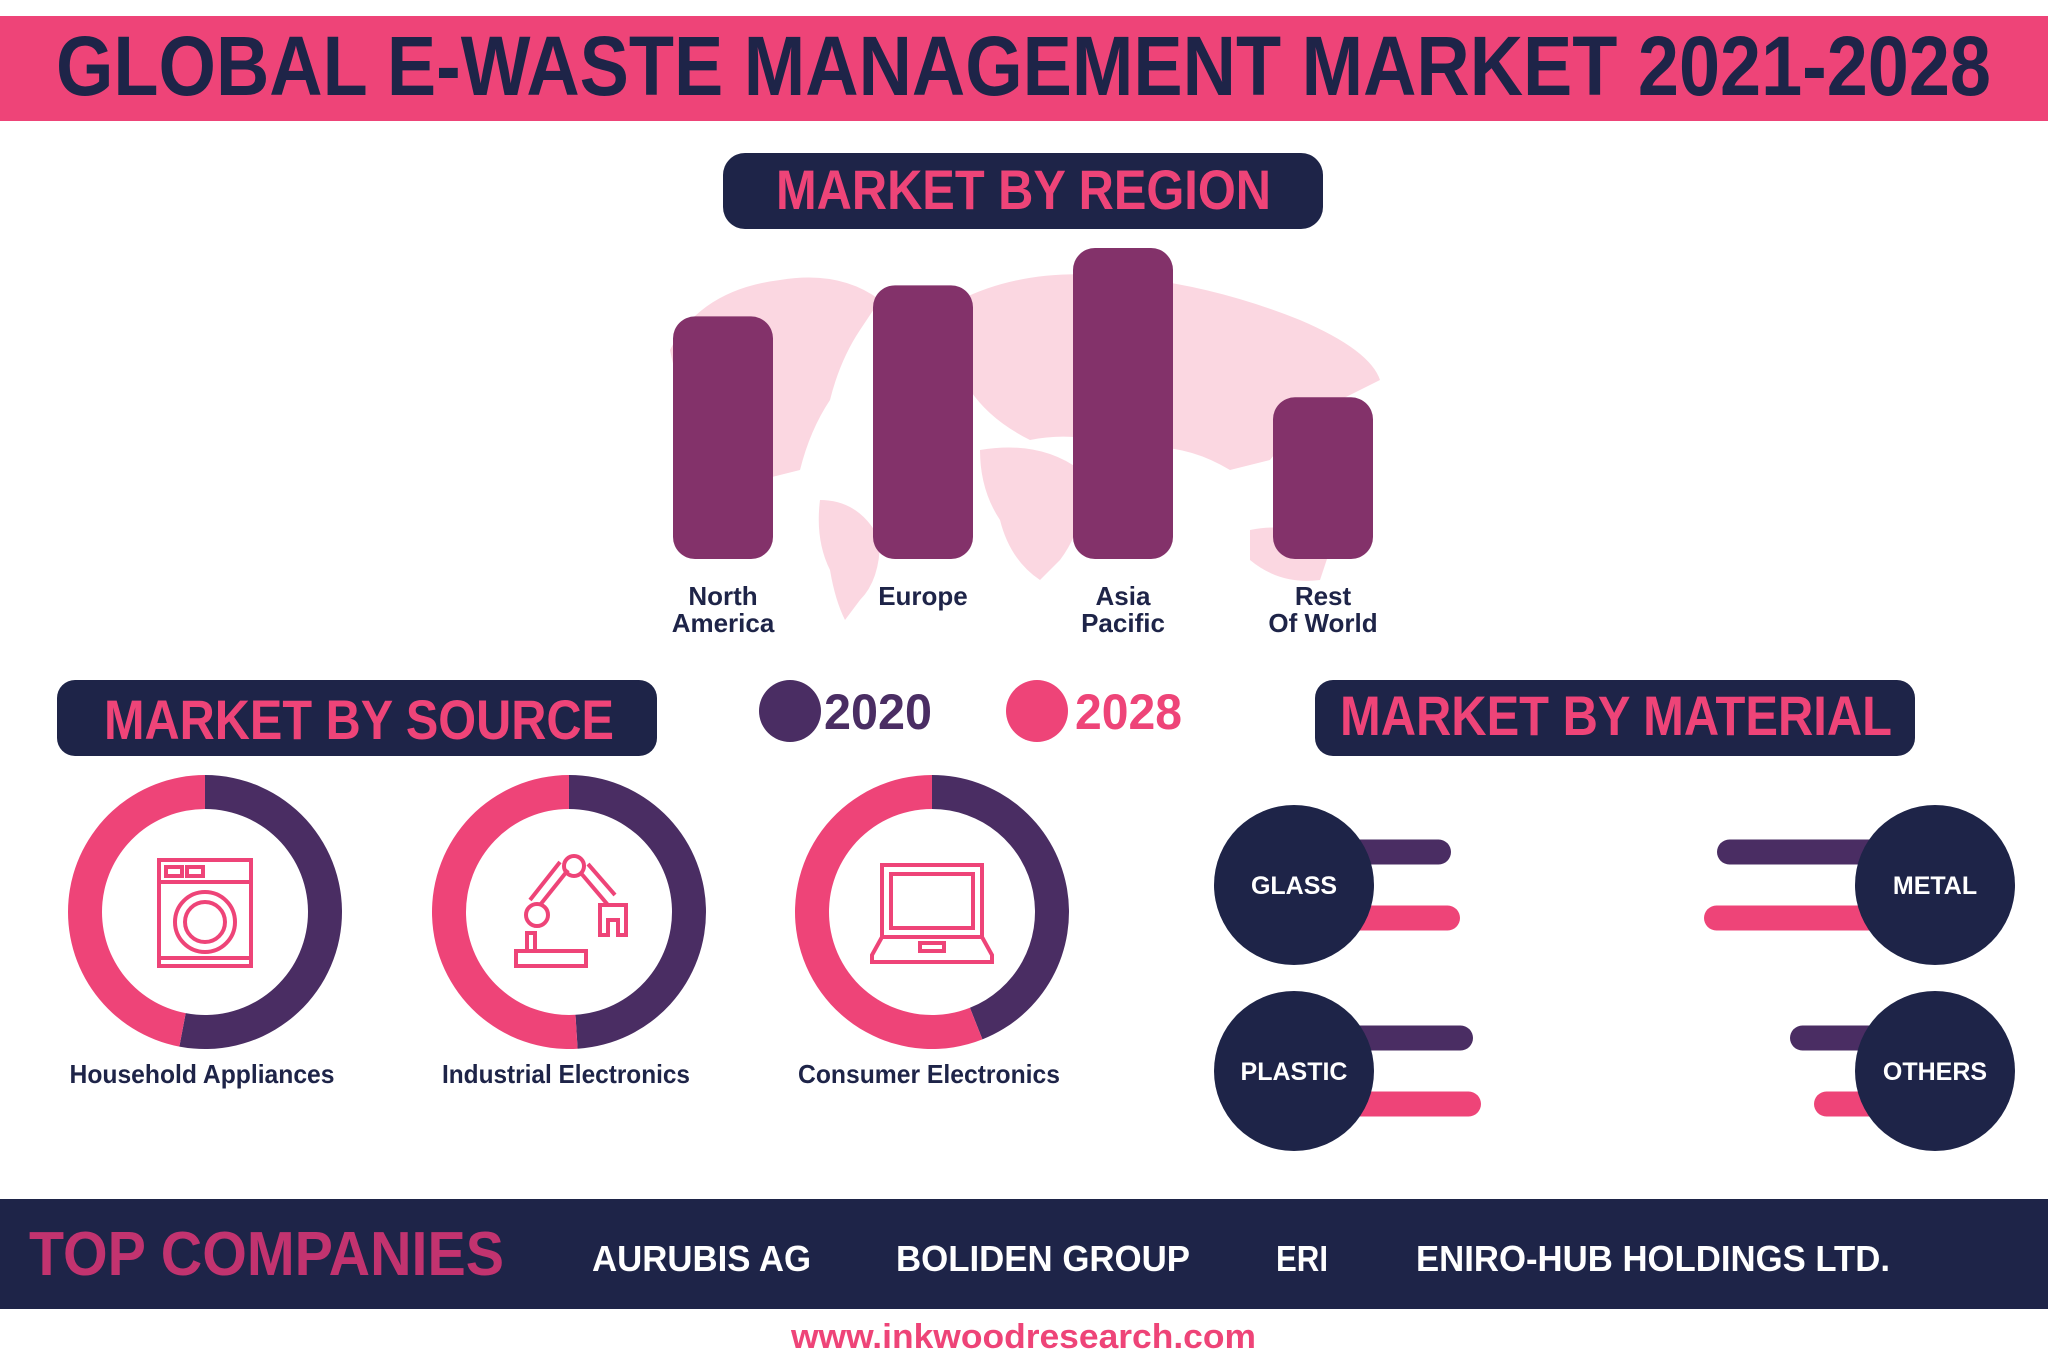 The image size is (2048, 1365). I want to click on legend-label-2028: 2028, so click(1128, 712).